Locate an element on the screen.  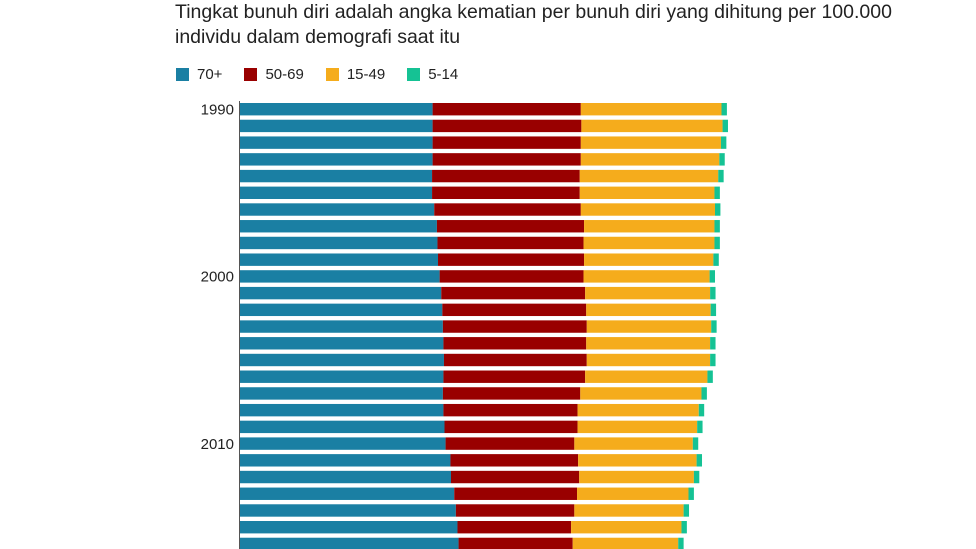
bar-2010-70-plus is located at coordinates (343, 443).